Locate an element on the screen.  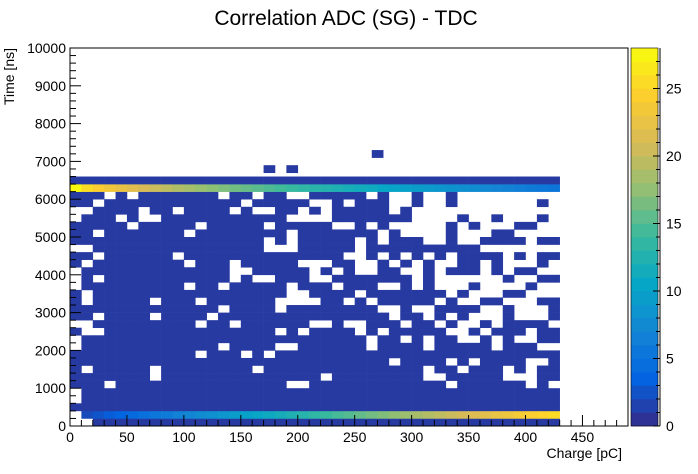
color-bar-segment is located at coordinates (644, 419).